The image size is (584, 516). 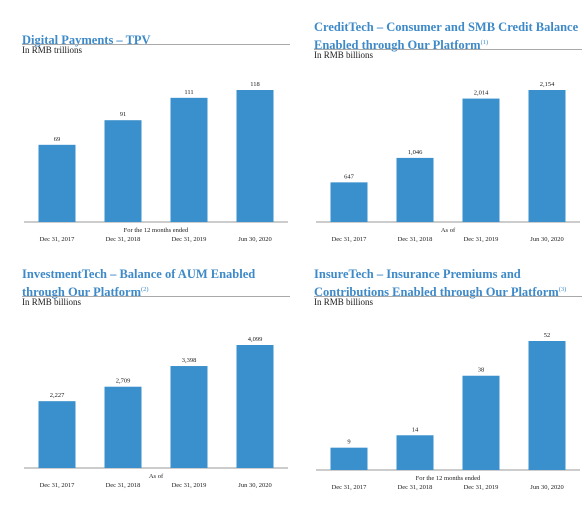 What do you see at coordinates (57, 139) in the screenshot?
I see `data-label: 69` at bounding box center [57, 139].